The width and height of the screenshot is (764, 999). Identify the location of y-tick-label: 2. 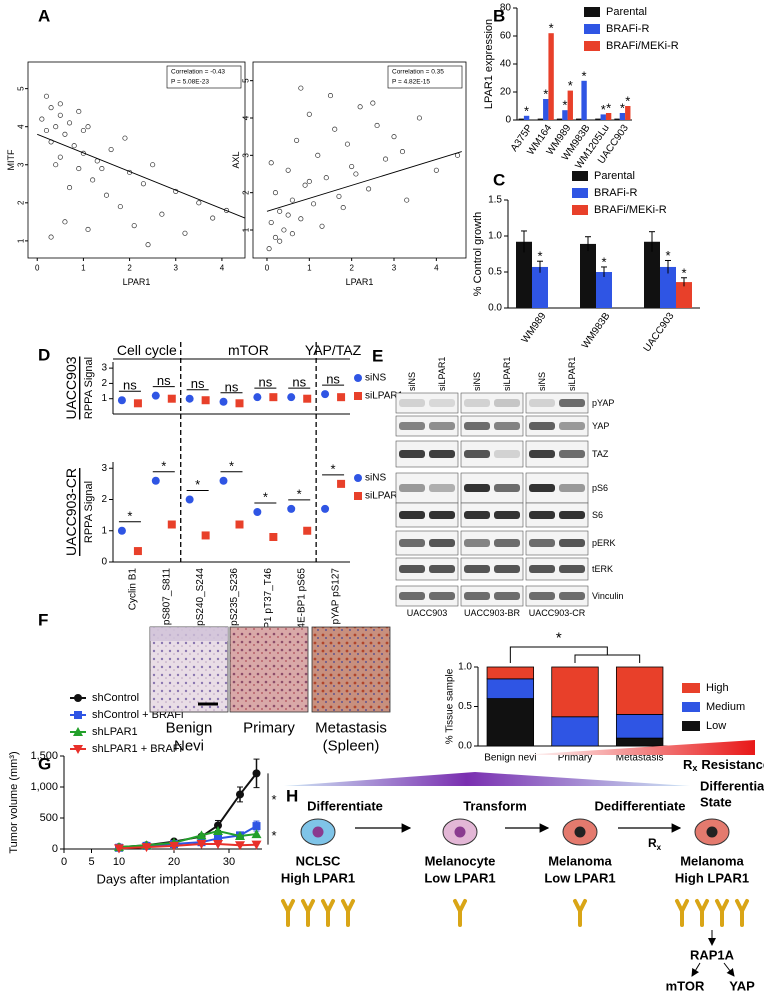
(104, 383).